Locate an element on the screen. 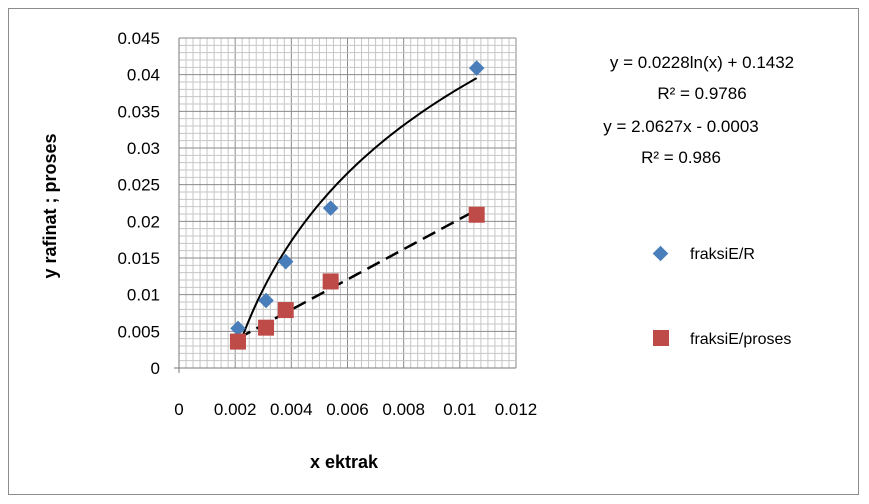 This screenshot has width=869, height=504. legend-label-fraksi-e-r: fraksiE/R is located at coordinates (722, 254).